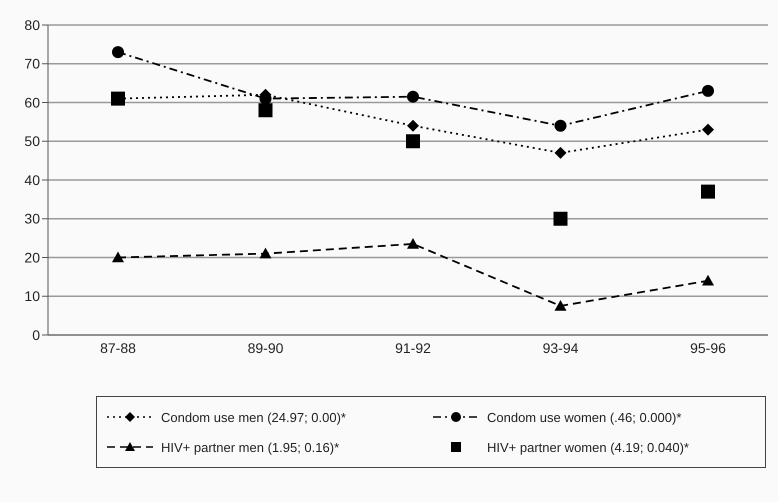  What do you see at coordinates (253, 417) in the screenshot?
I see `legend-label: Condom use men (24.97; 0.00)*` at bounding box center [253, 417].